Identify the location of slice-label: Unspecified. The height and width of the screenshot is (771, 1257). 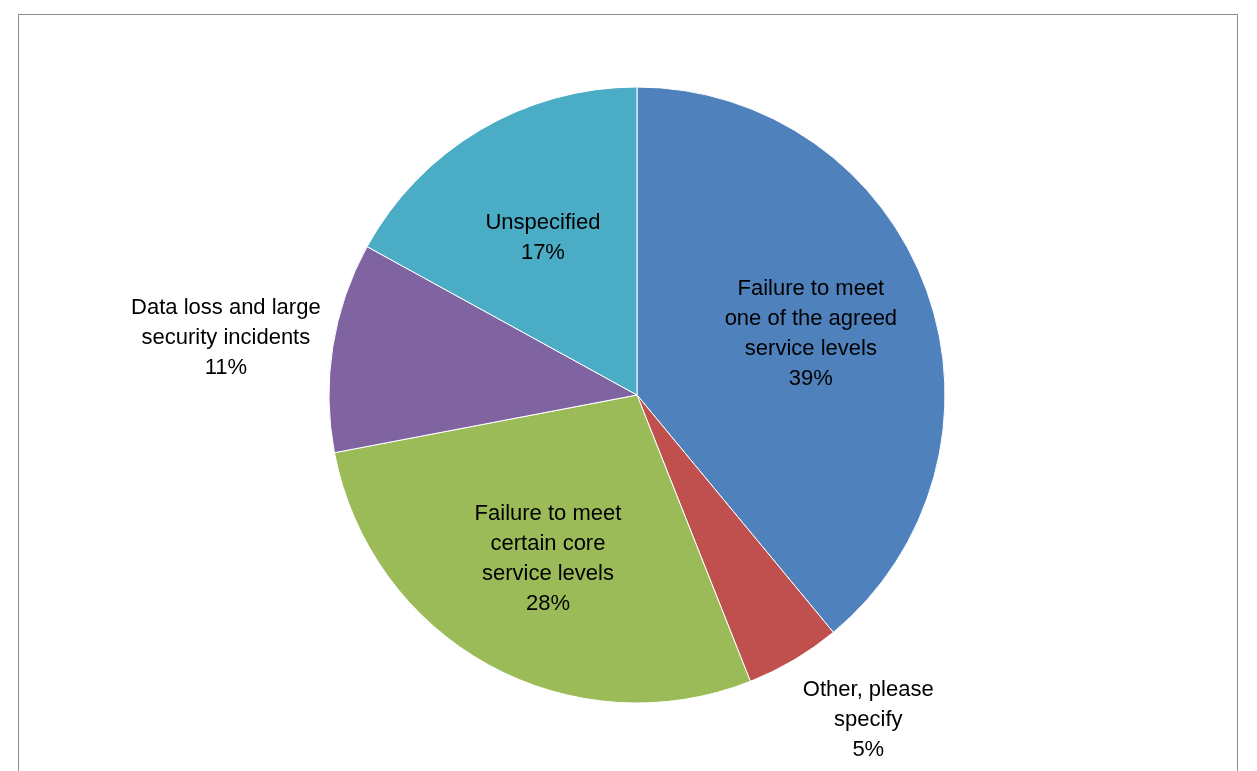
(543, 221).